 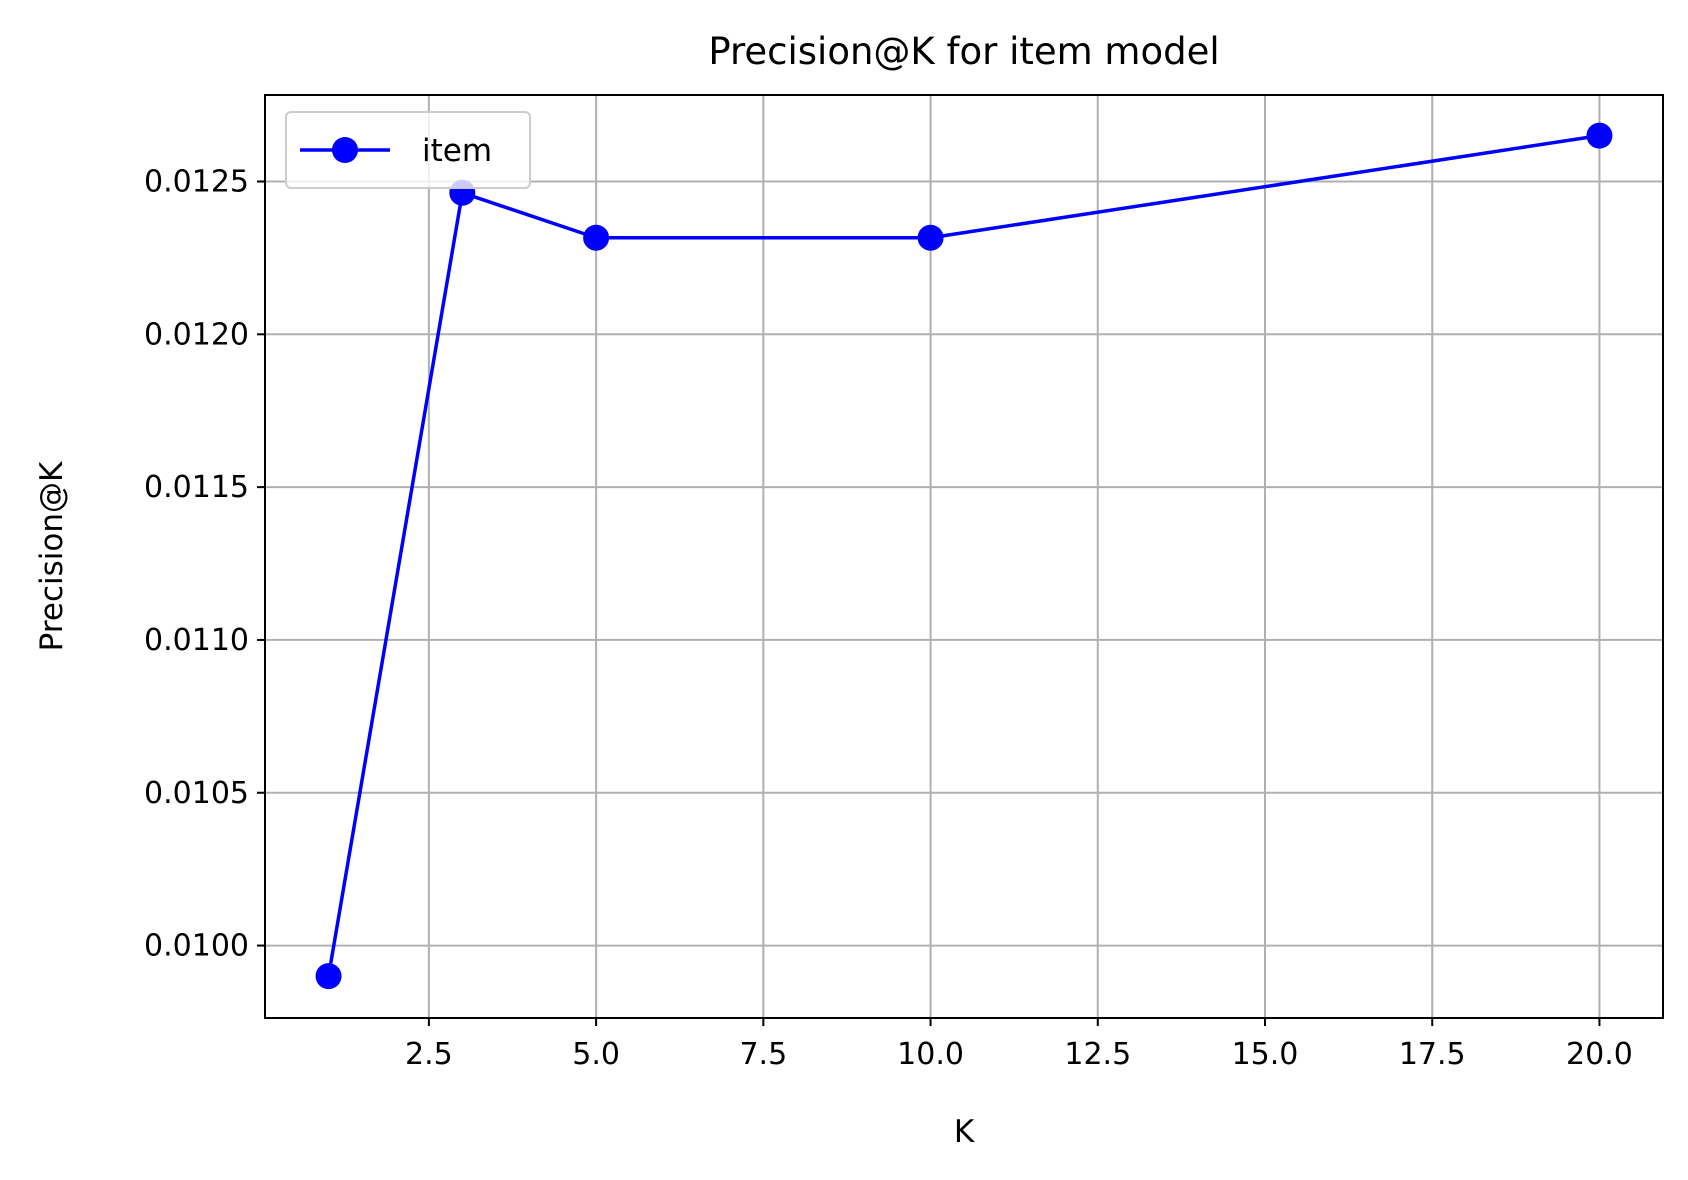 I want to click on x-tick-label: 15.0, so click(x=1265, y=1054).